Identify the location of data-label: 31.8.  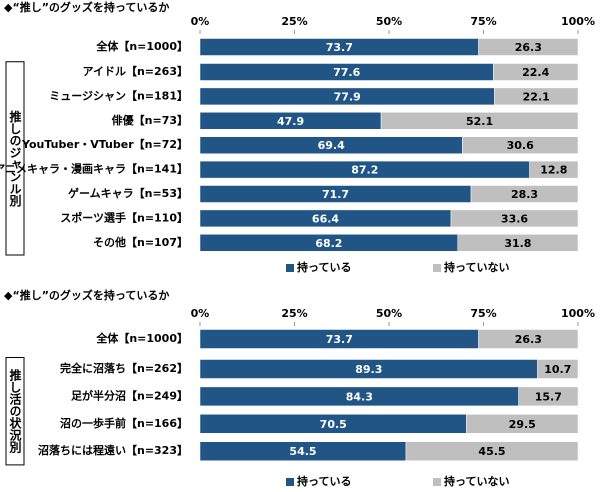
(517, 243).